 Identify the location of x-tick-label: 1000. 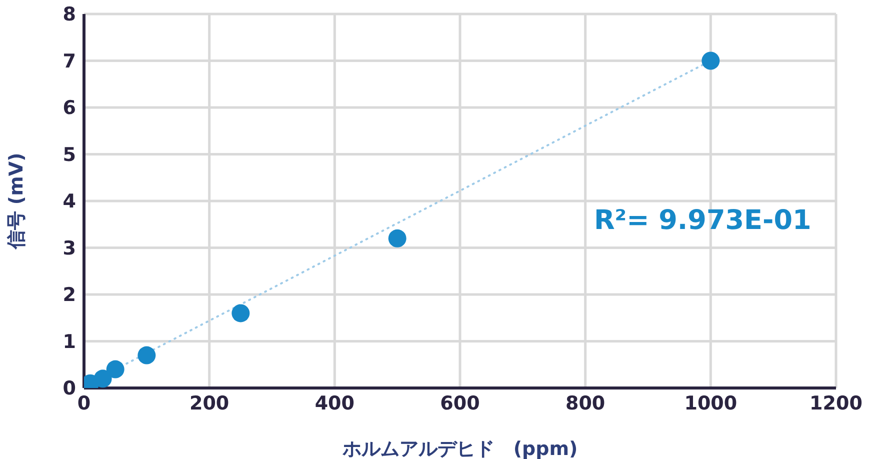
(711, 403).